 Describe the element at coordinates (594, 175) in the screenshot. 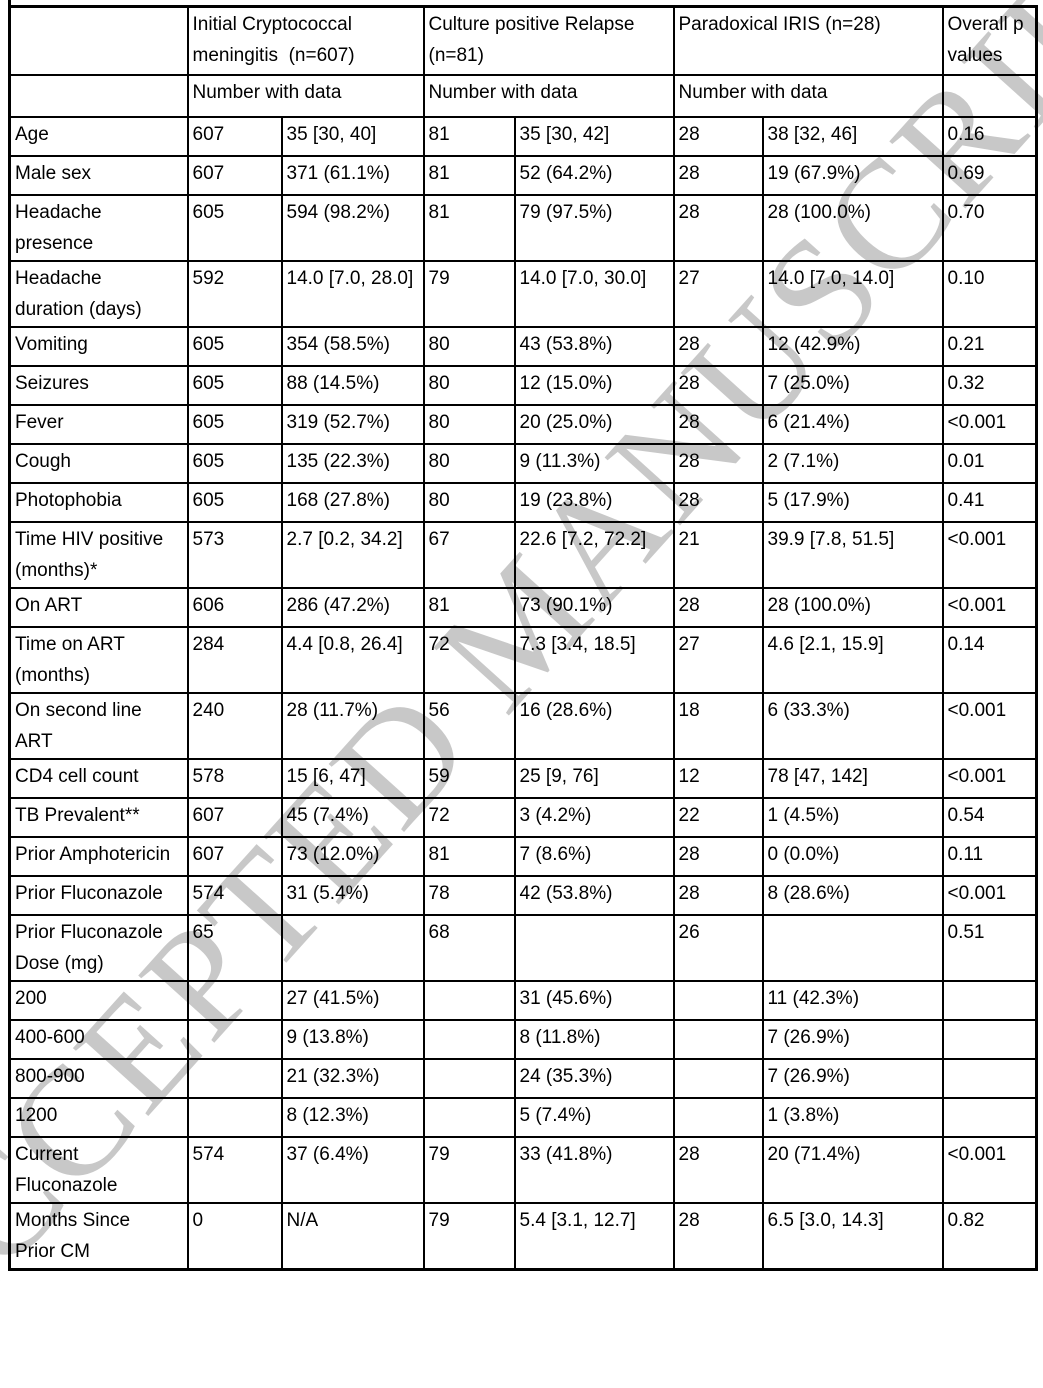

I see `value-cell: 52 (64.2%)` at that location.